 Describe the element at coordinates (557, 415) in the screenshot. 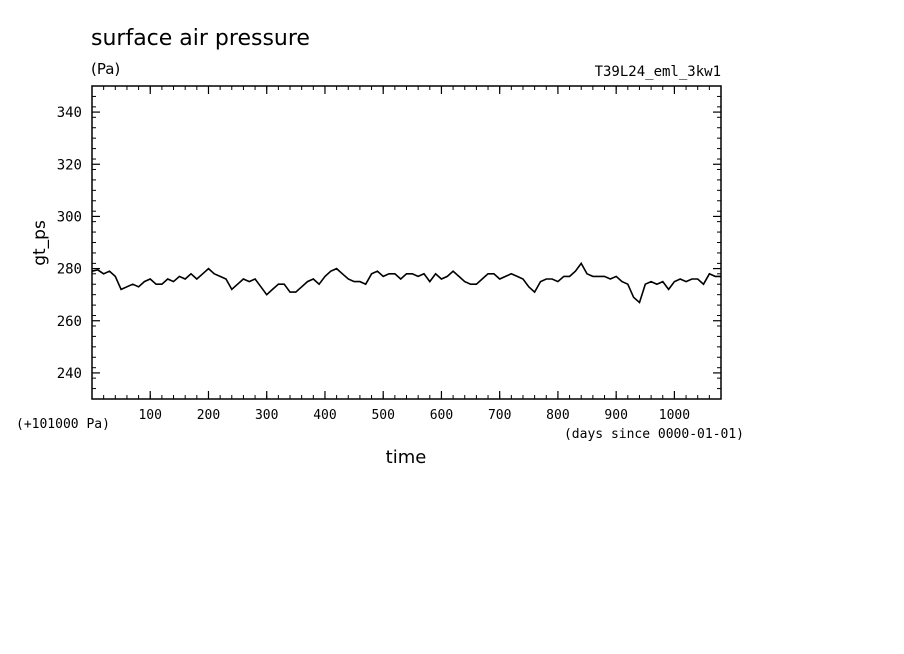

I see `x-tick-label: 800` at that location.